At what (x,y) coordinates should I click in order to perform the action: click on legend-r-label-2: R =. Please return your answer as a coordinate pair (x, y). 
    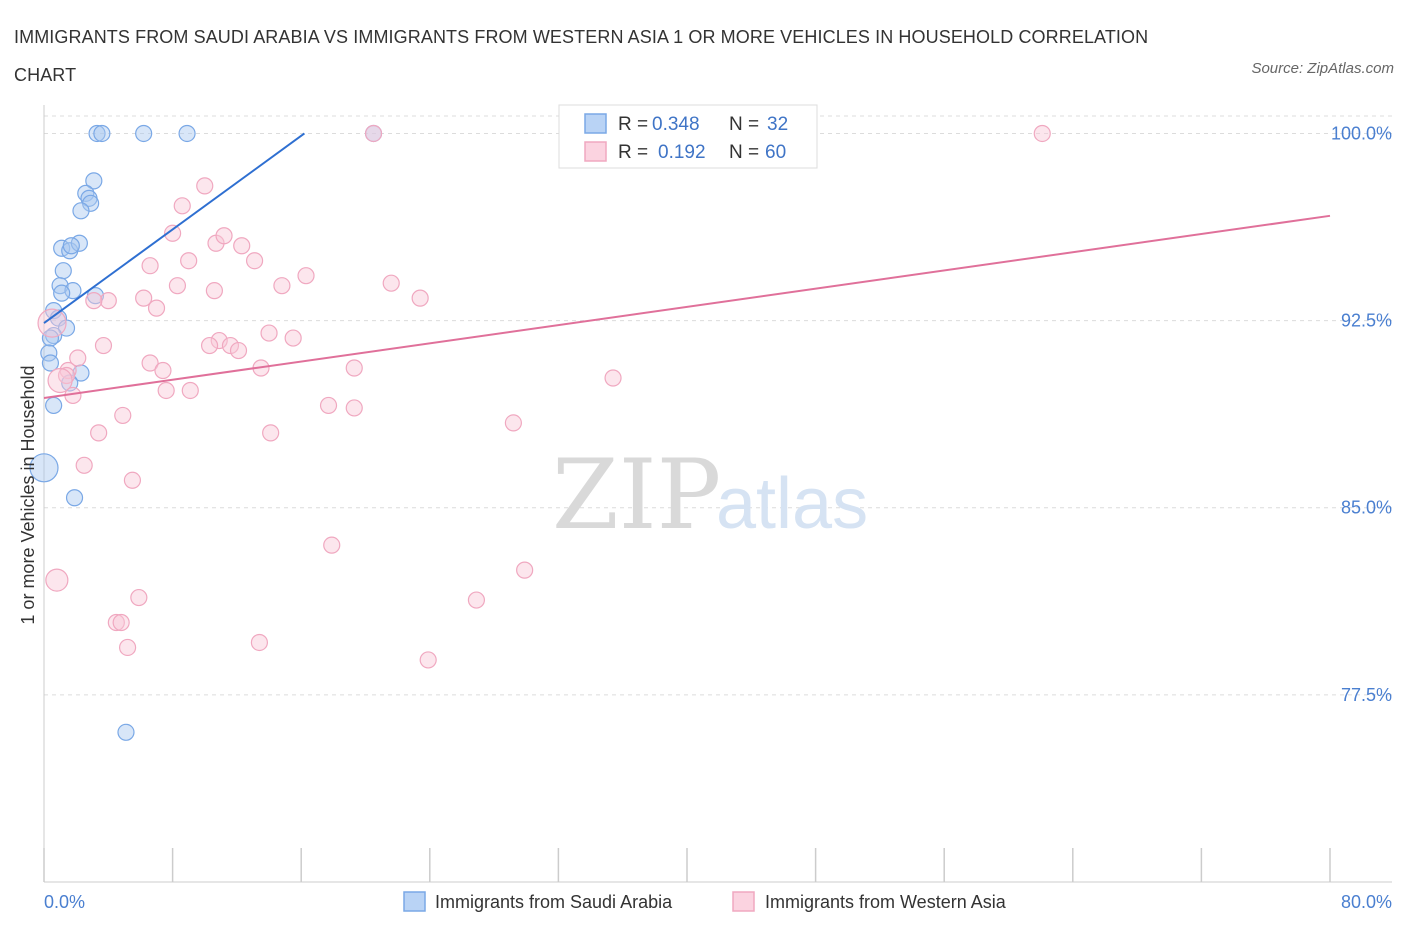
    Looking at the image, I should click on (633, 152).